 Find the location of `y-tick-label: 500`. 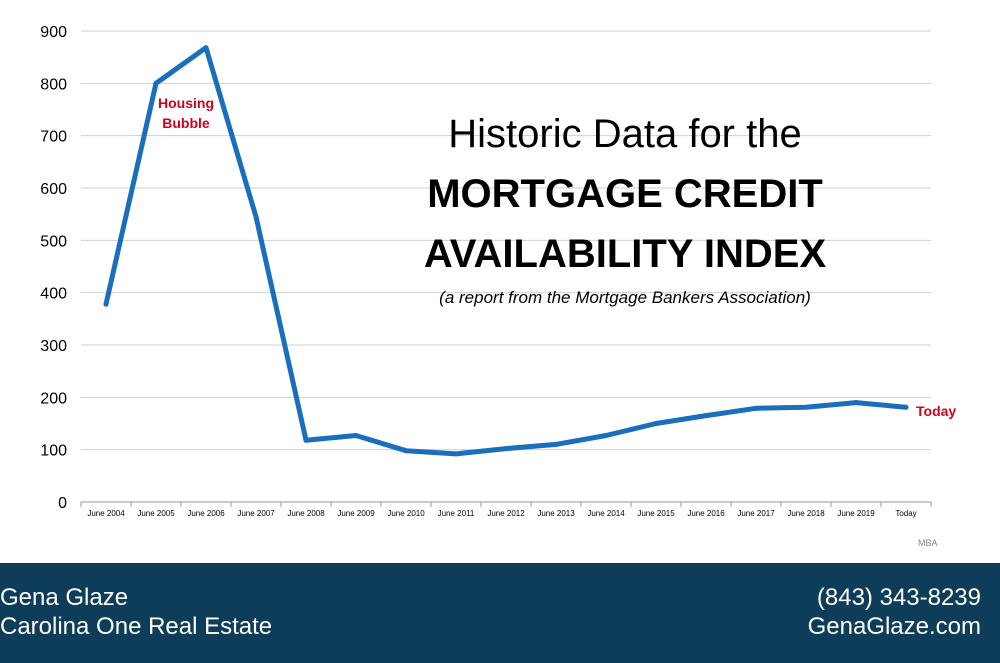

y-tick-label: 500 is located at coordinates (53, 241).